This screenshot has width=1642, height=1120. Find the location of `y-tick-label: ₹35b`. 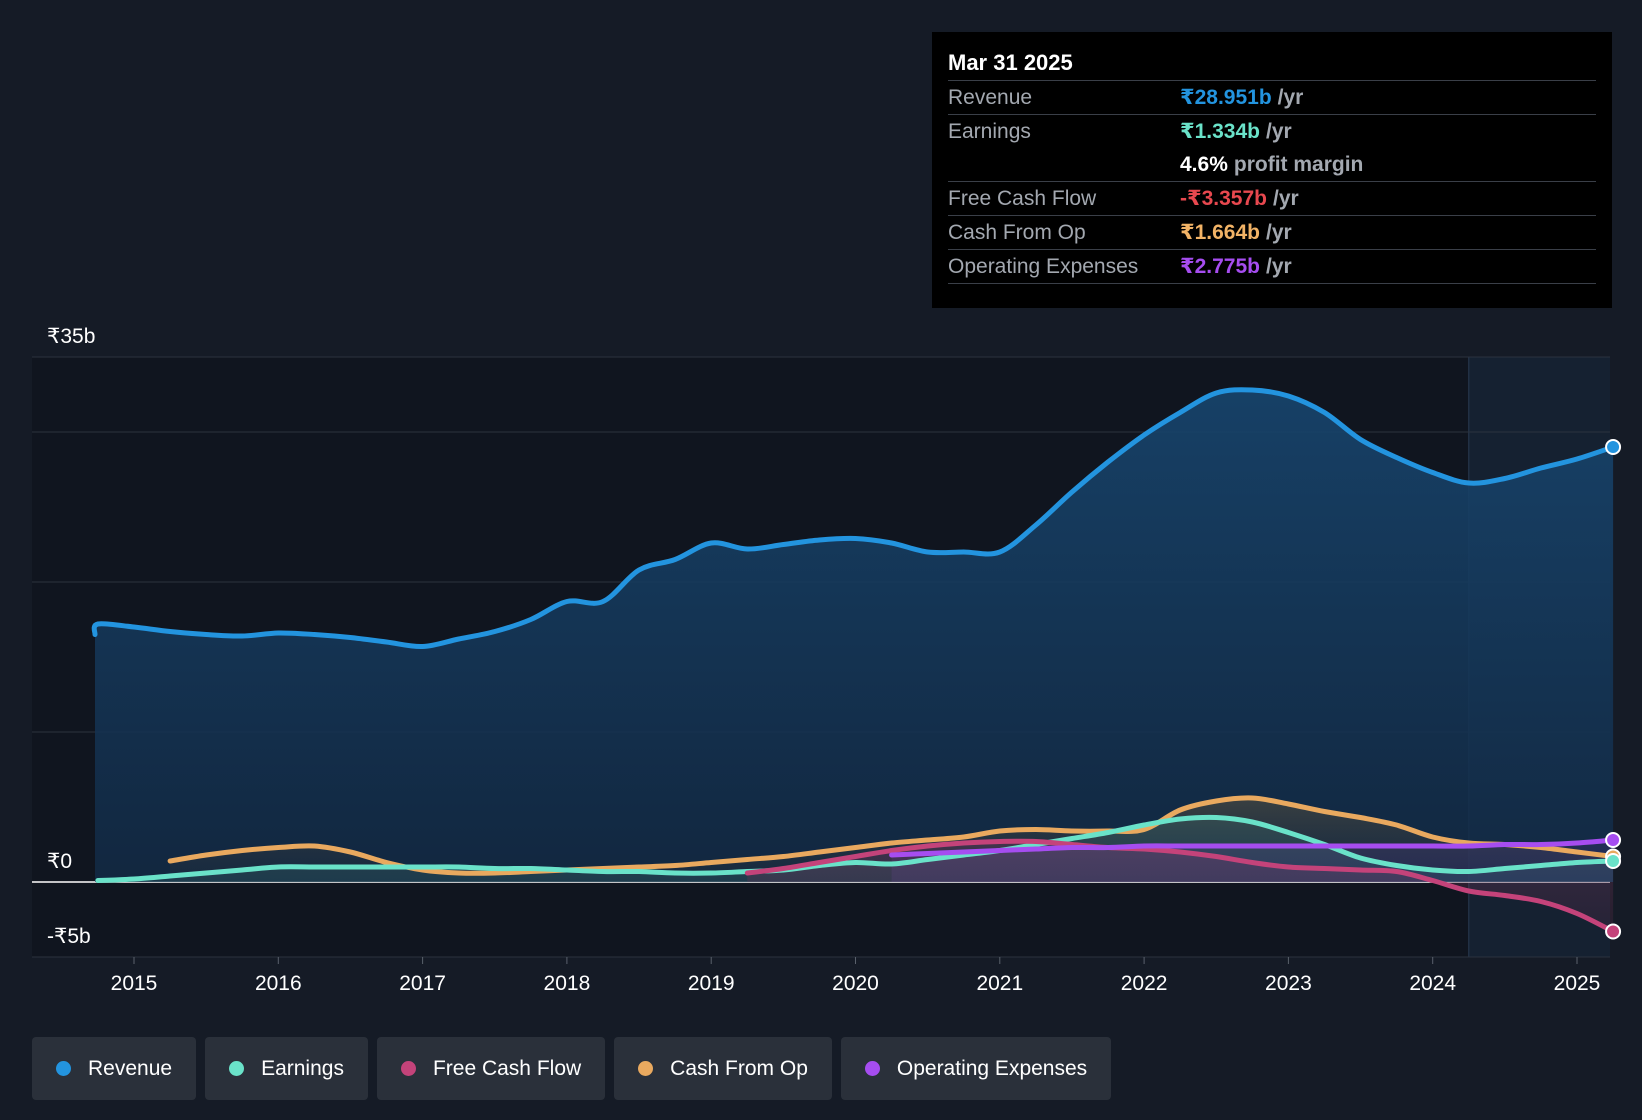

y-tick-label: ₹35b is located at coordinates (71, 336).